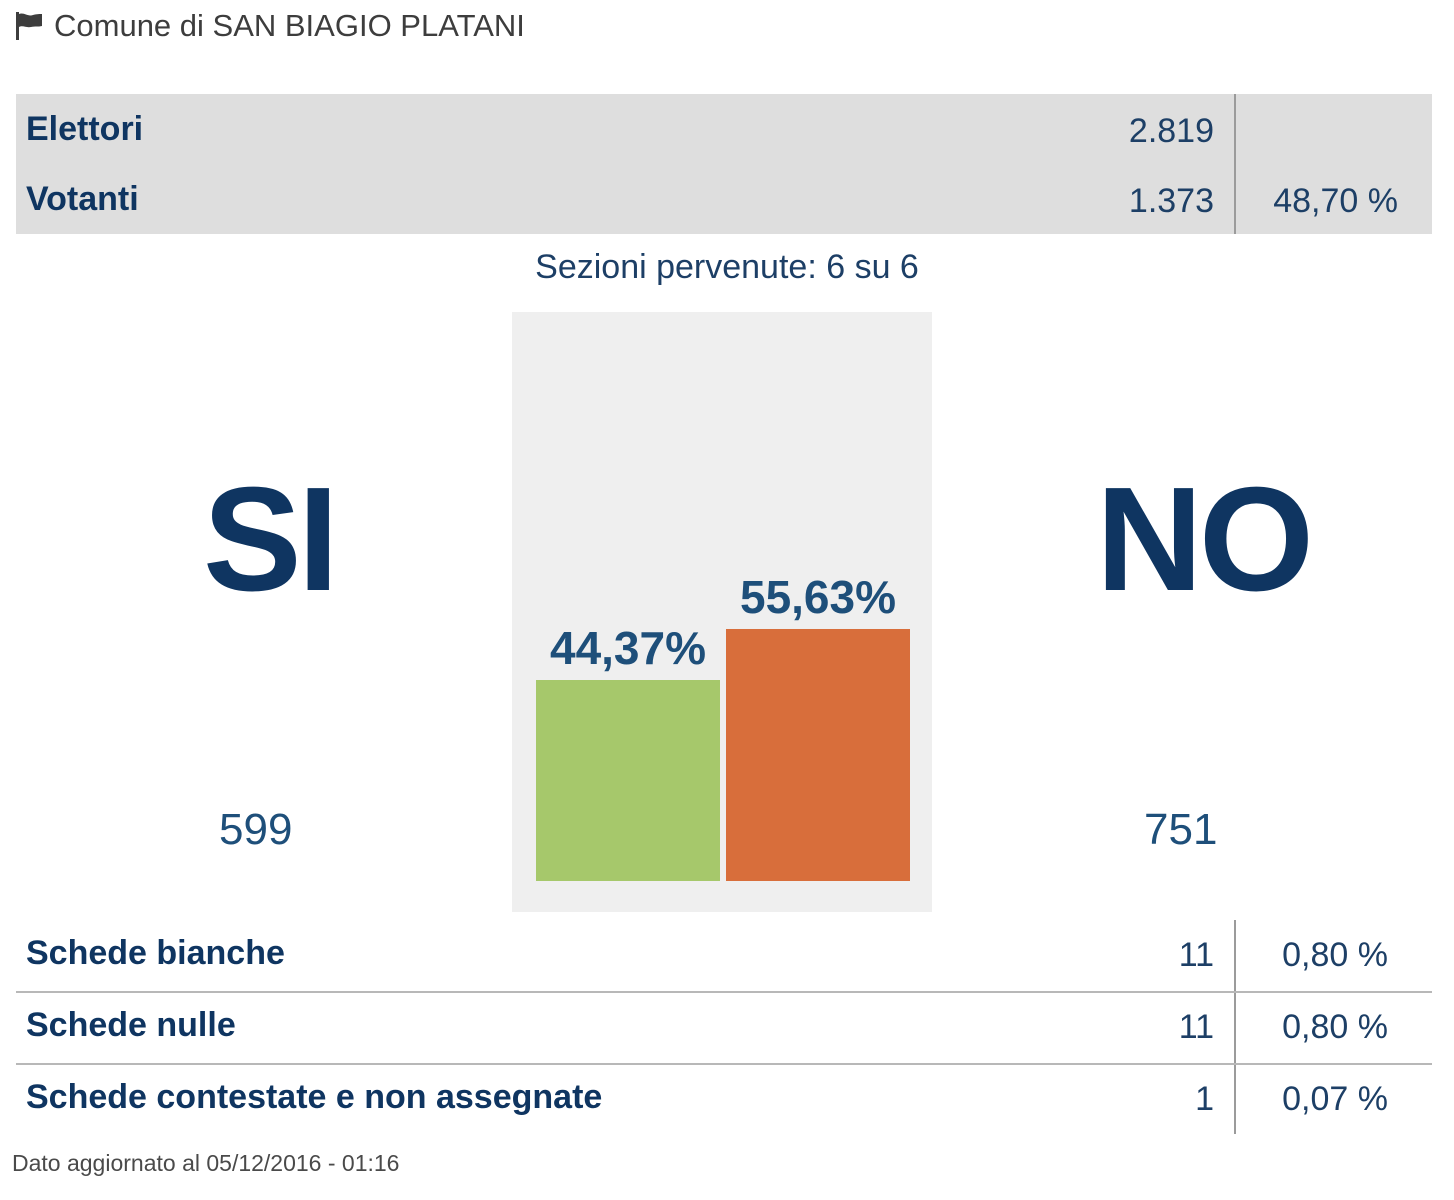  I want to click on schede-bianche-percent: 0,80 %, so click(1335, 955).